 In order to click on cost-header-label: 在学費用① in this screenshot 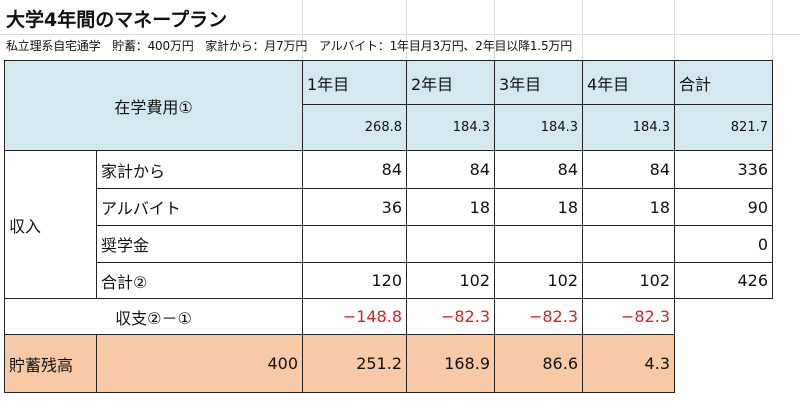, I will do `click(153, 105)`.